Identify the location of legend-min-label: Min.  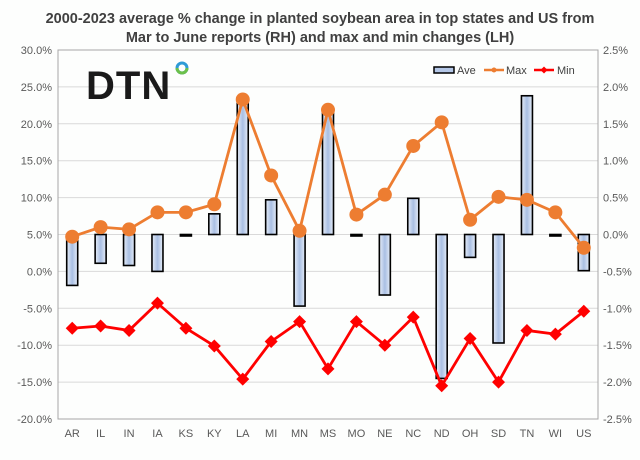
(566, 71).